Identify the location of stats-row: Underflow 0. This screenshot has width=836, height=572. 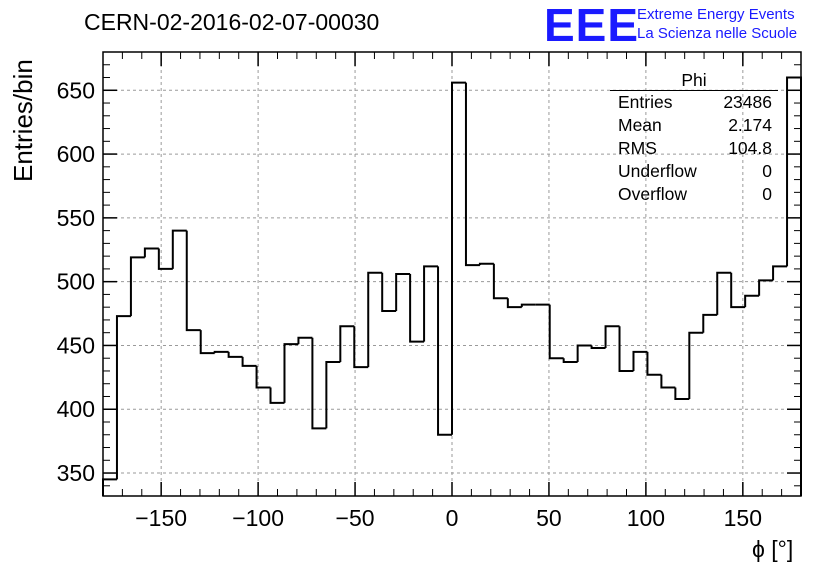
(694, 171).